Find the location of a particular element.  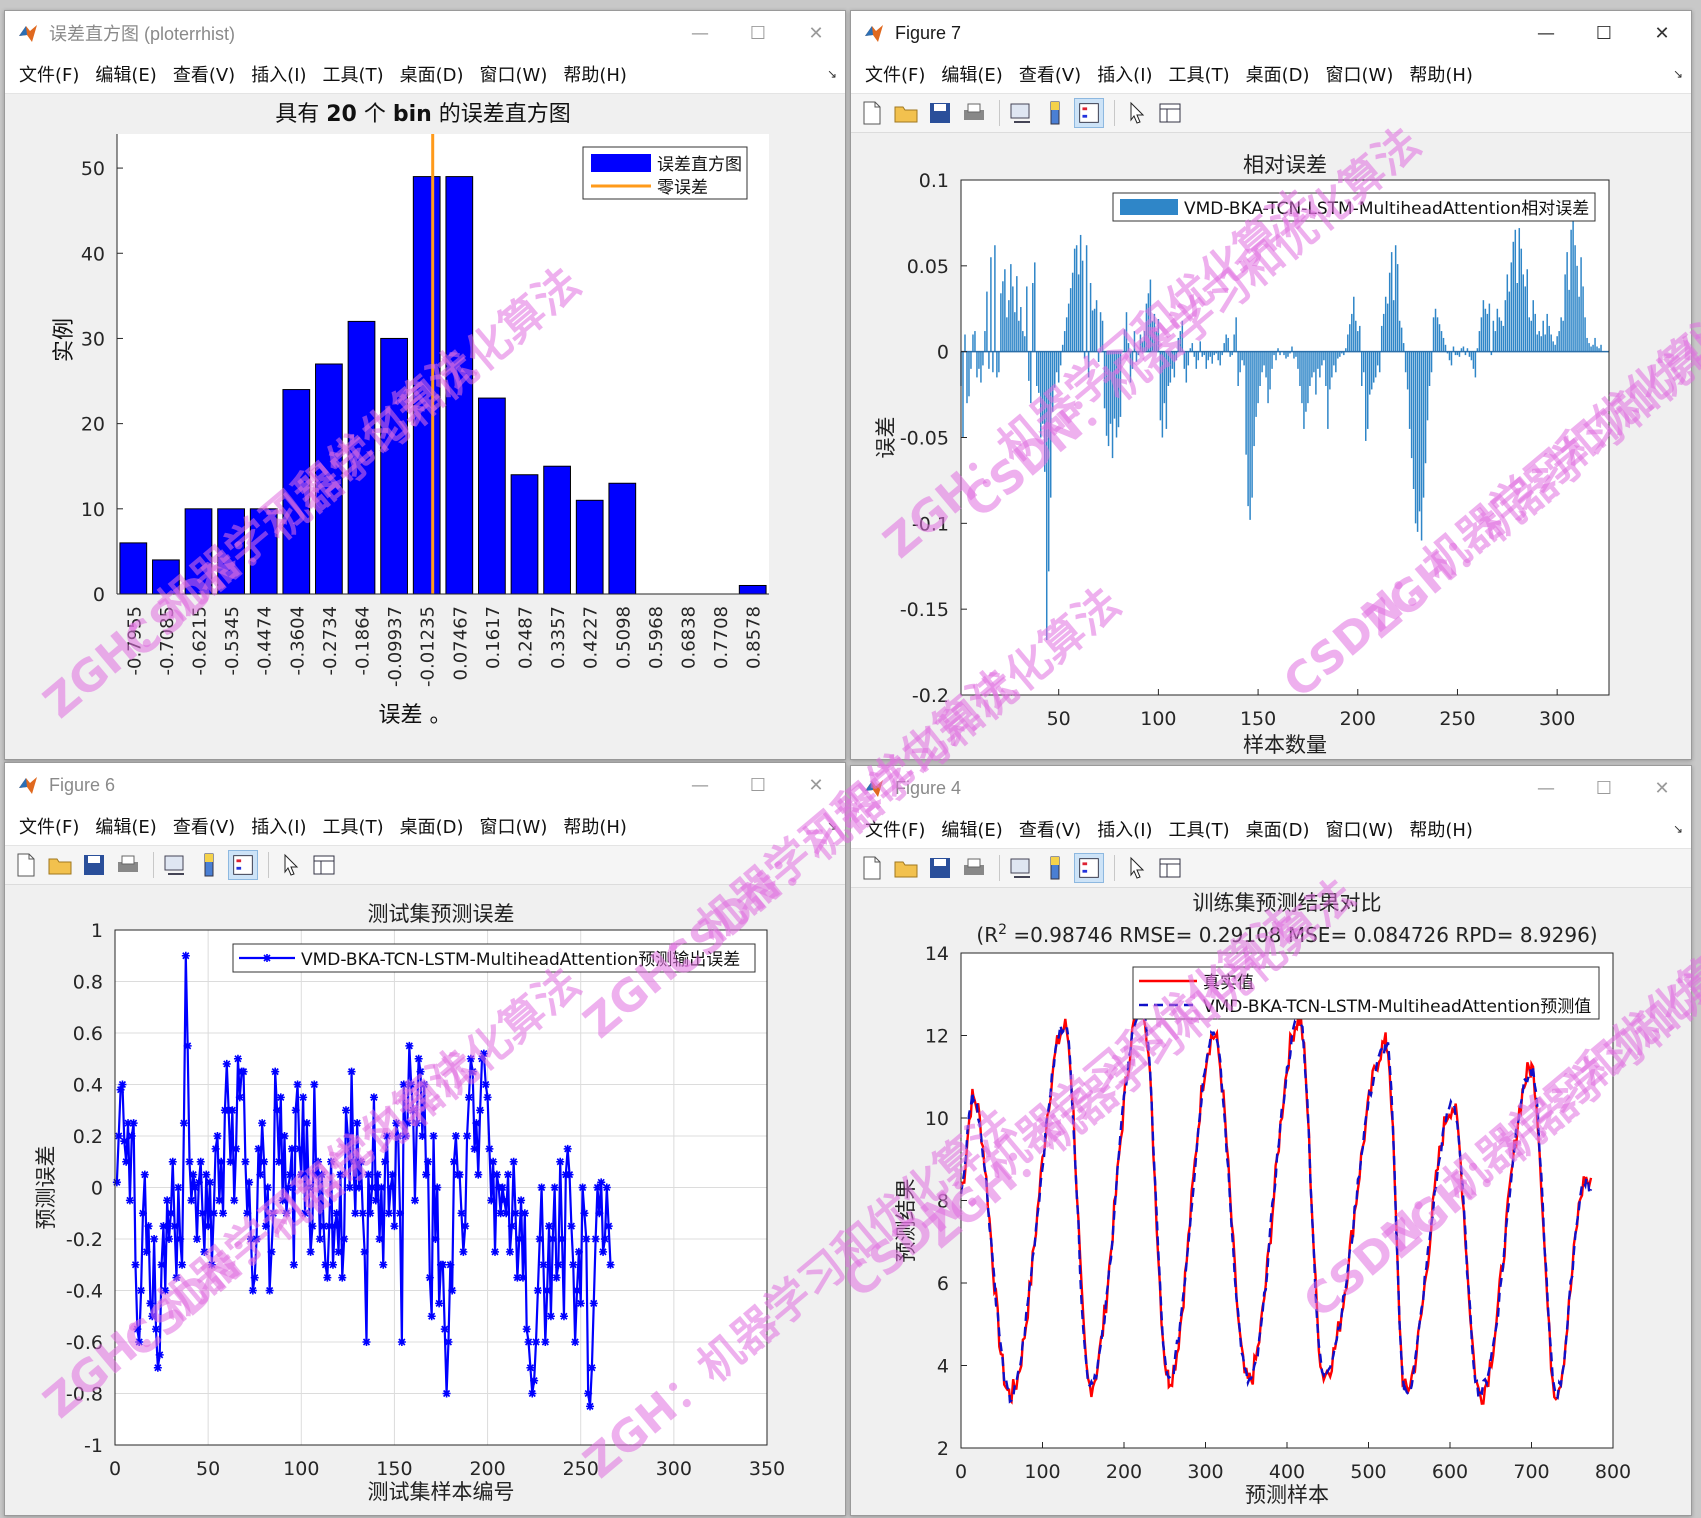

title-bar: Figure 4 — ☐ ✕ is located at coordinates (1271, 788).